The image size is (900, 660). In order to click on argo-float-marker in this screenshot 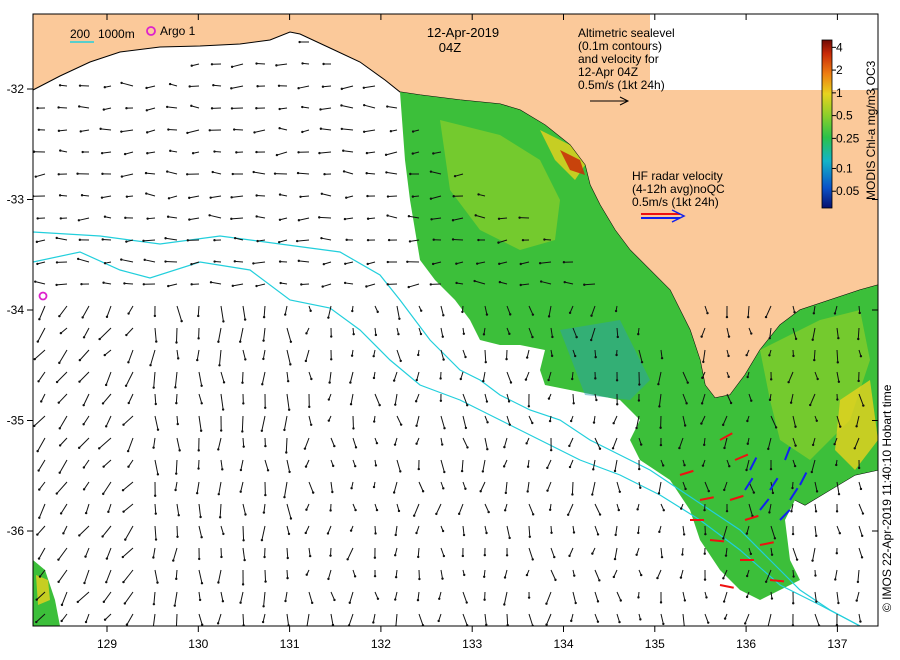, I will do `click(43, 296)`.